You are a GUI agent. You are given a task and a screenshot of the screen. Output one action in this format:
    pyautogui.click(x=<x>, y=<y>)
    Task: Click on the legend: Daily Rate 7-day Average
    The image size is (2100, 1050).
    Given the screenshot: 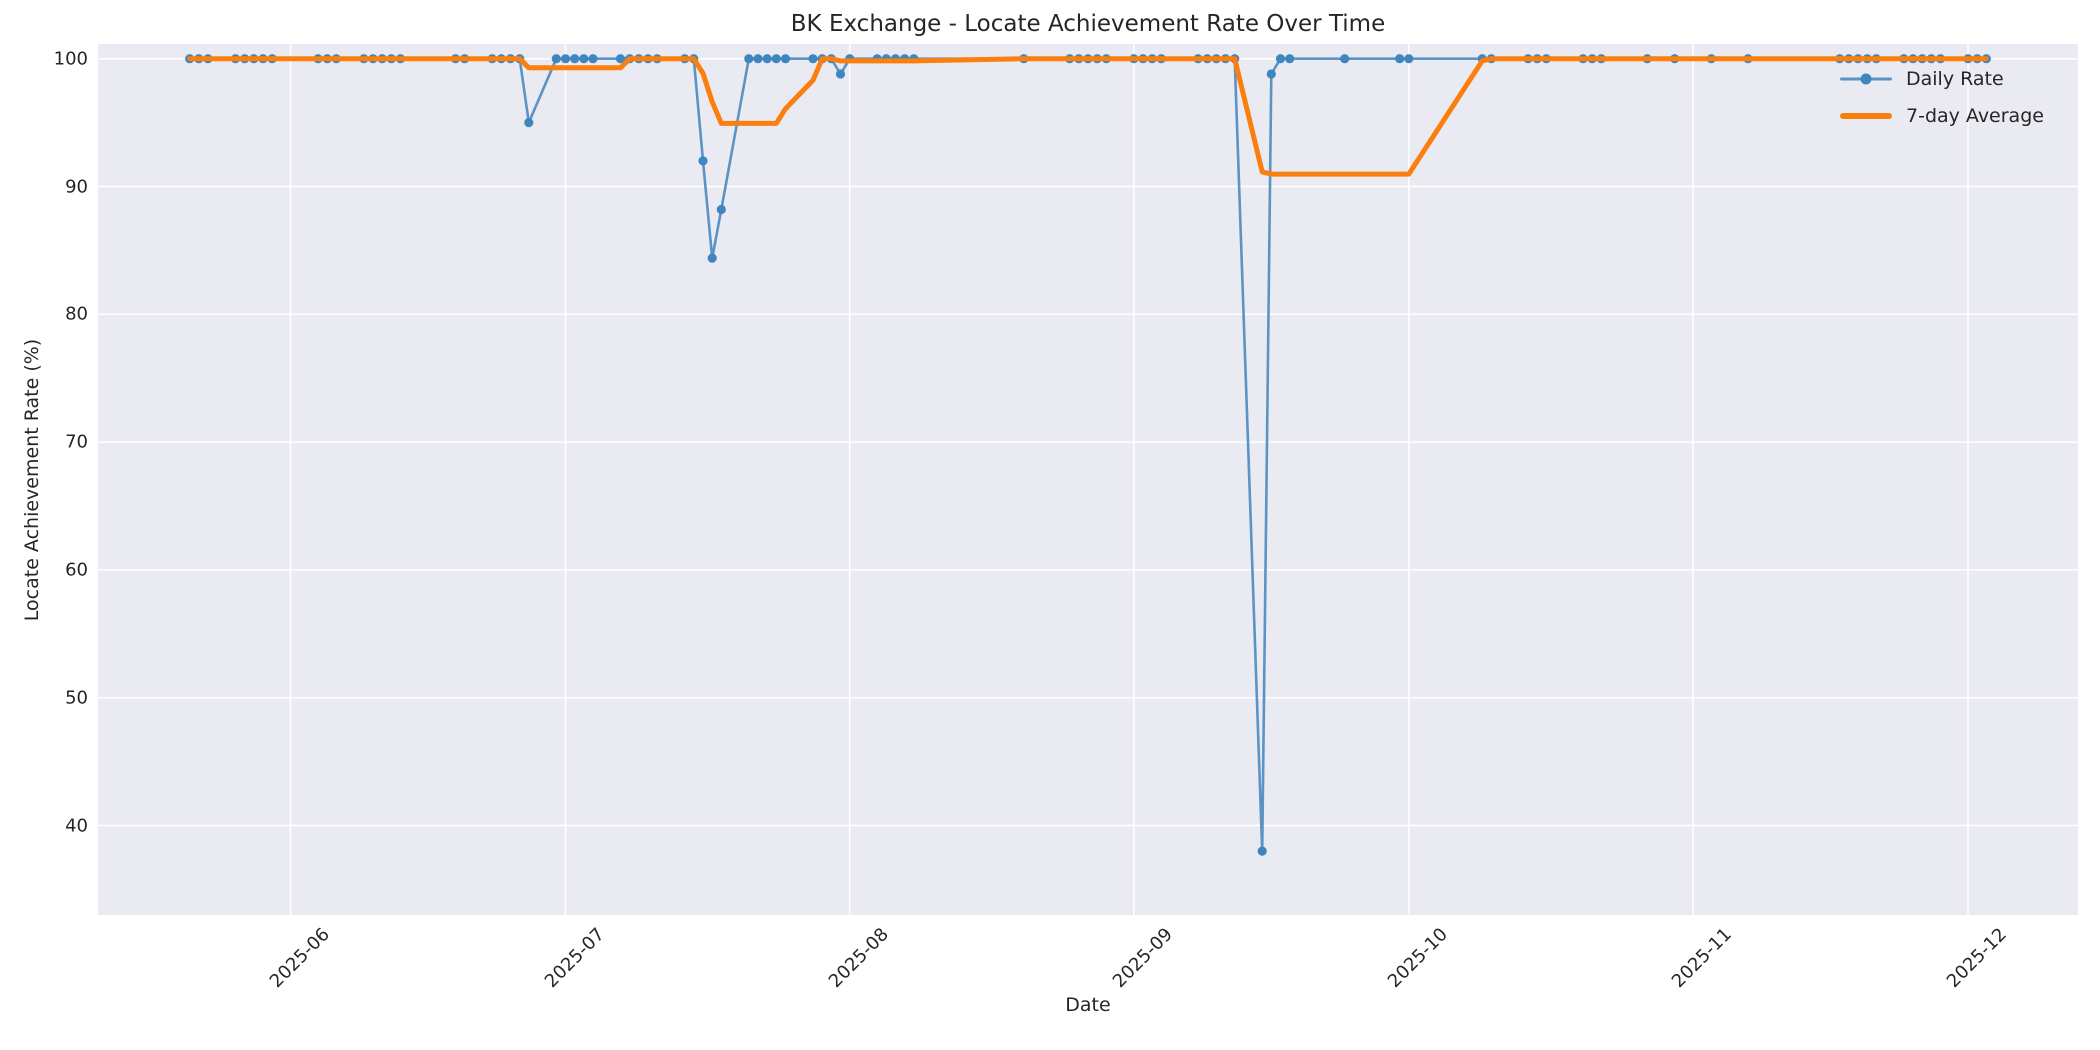 What is the action you would take?
    pyautogui.click(x=1942, y=97)
    